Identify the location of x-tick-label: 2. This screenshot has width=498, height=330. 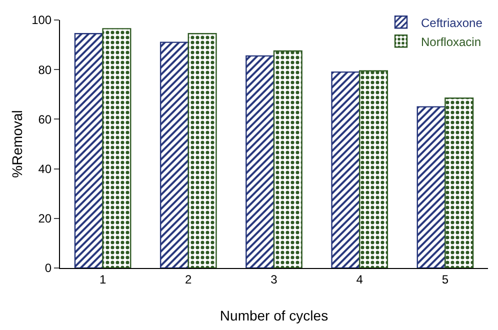
(188, 279).